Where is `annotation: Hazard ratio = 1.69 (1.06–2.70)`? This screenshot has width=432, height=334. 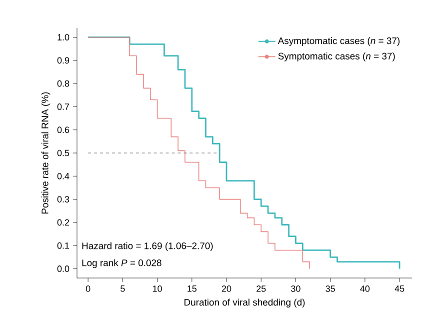 annotation: Hazard ratio = 1.69 (1.06–2.70) is located at coordinates (147, 247).